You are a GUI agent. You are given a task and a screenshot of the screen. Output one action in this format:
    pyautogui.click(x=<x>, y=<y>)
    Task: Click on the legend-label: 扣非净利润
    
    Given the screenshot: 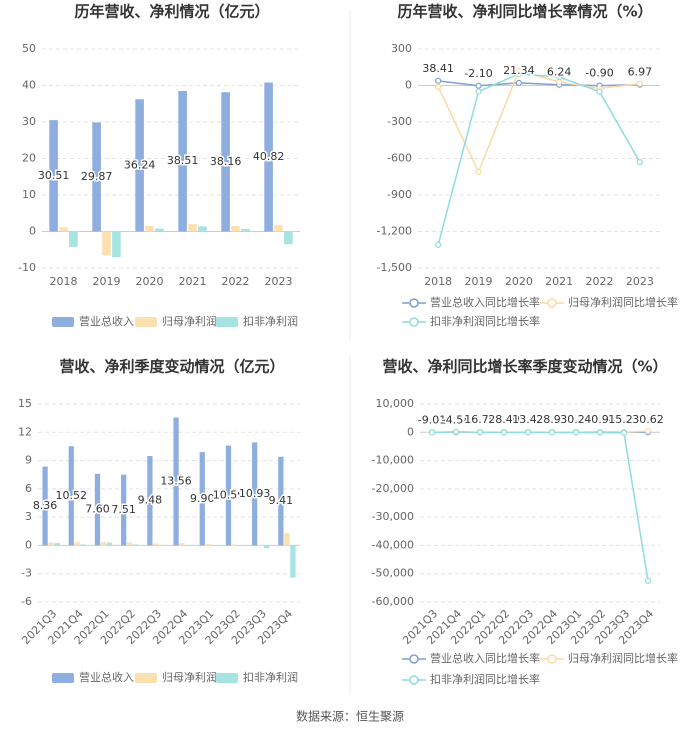 What is the action you would take?
    pyautogui.click(x=270, y=677)
    